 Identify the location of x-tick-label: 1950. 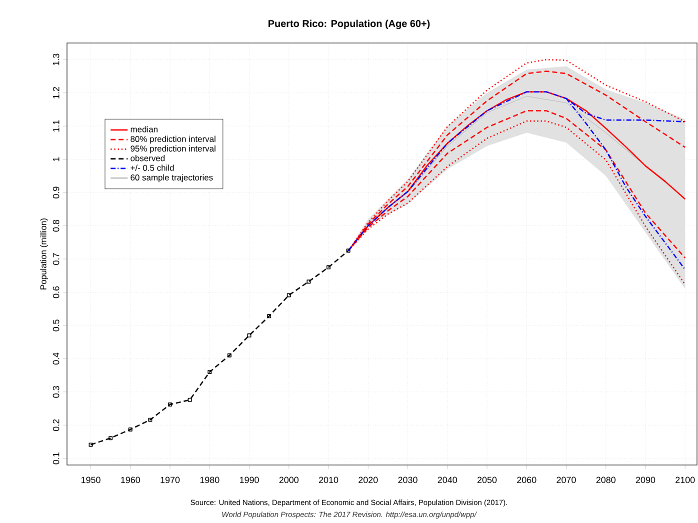
(90, 480).